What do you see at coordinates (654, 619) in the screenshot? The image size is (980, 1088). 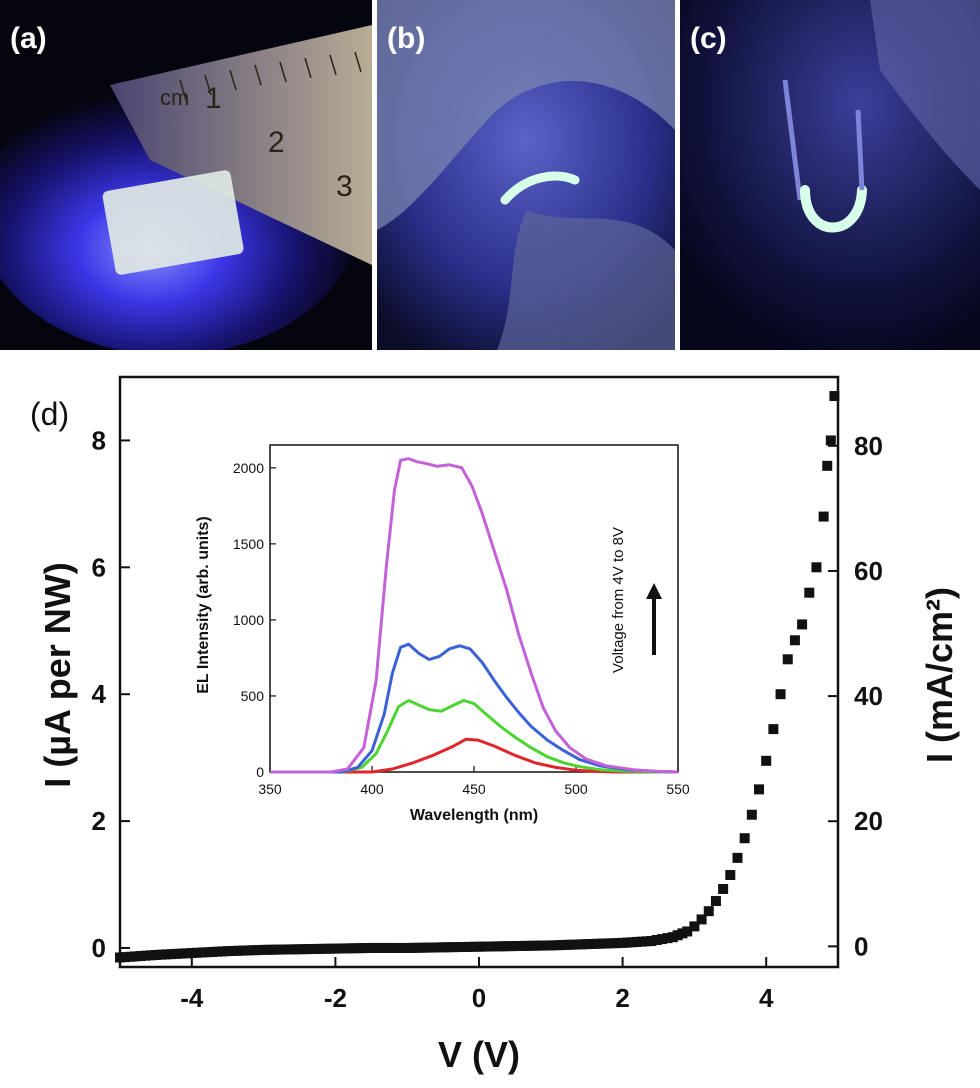 I see `voltage-arrow` at bounding box center [654, 619].